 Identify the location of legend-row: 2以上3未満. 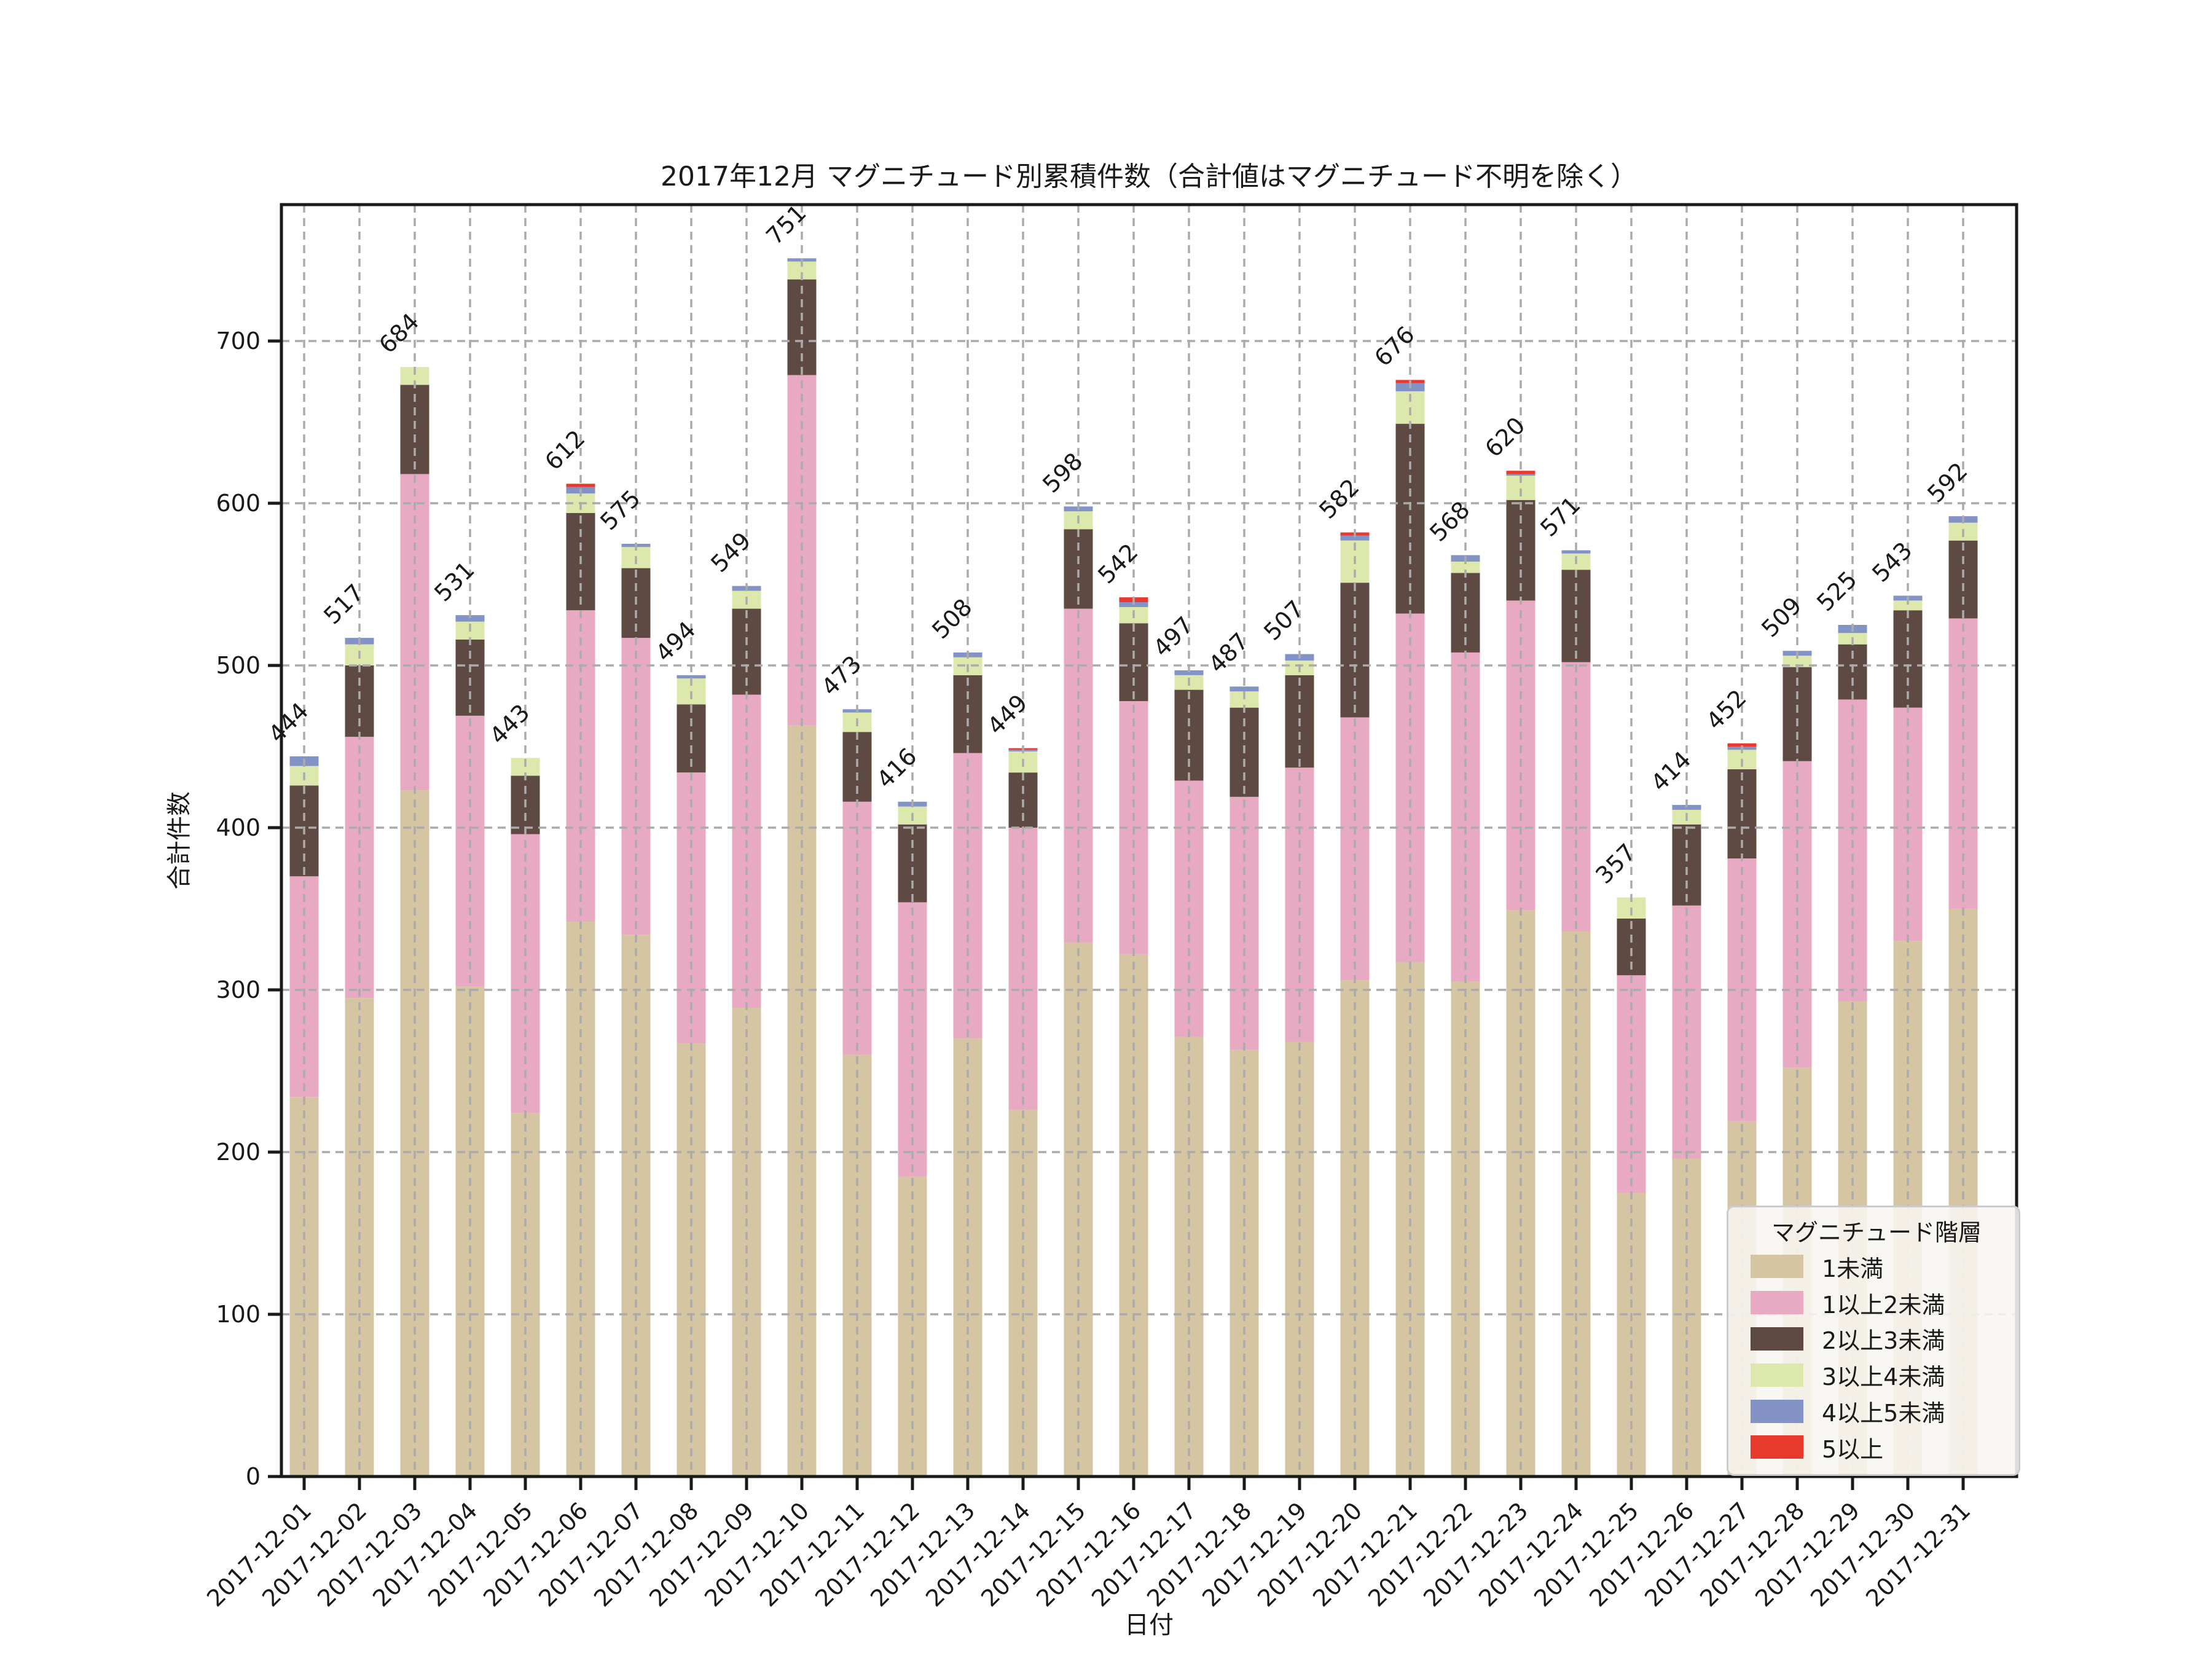
(1876, 1338).